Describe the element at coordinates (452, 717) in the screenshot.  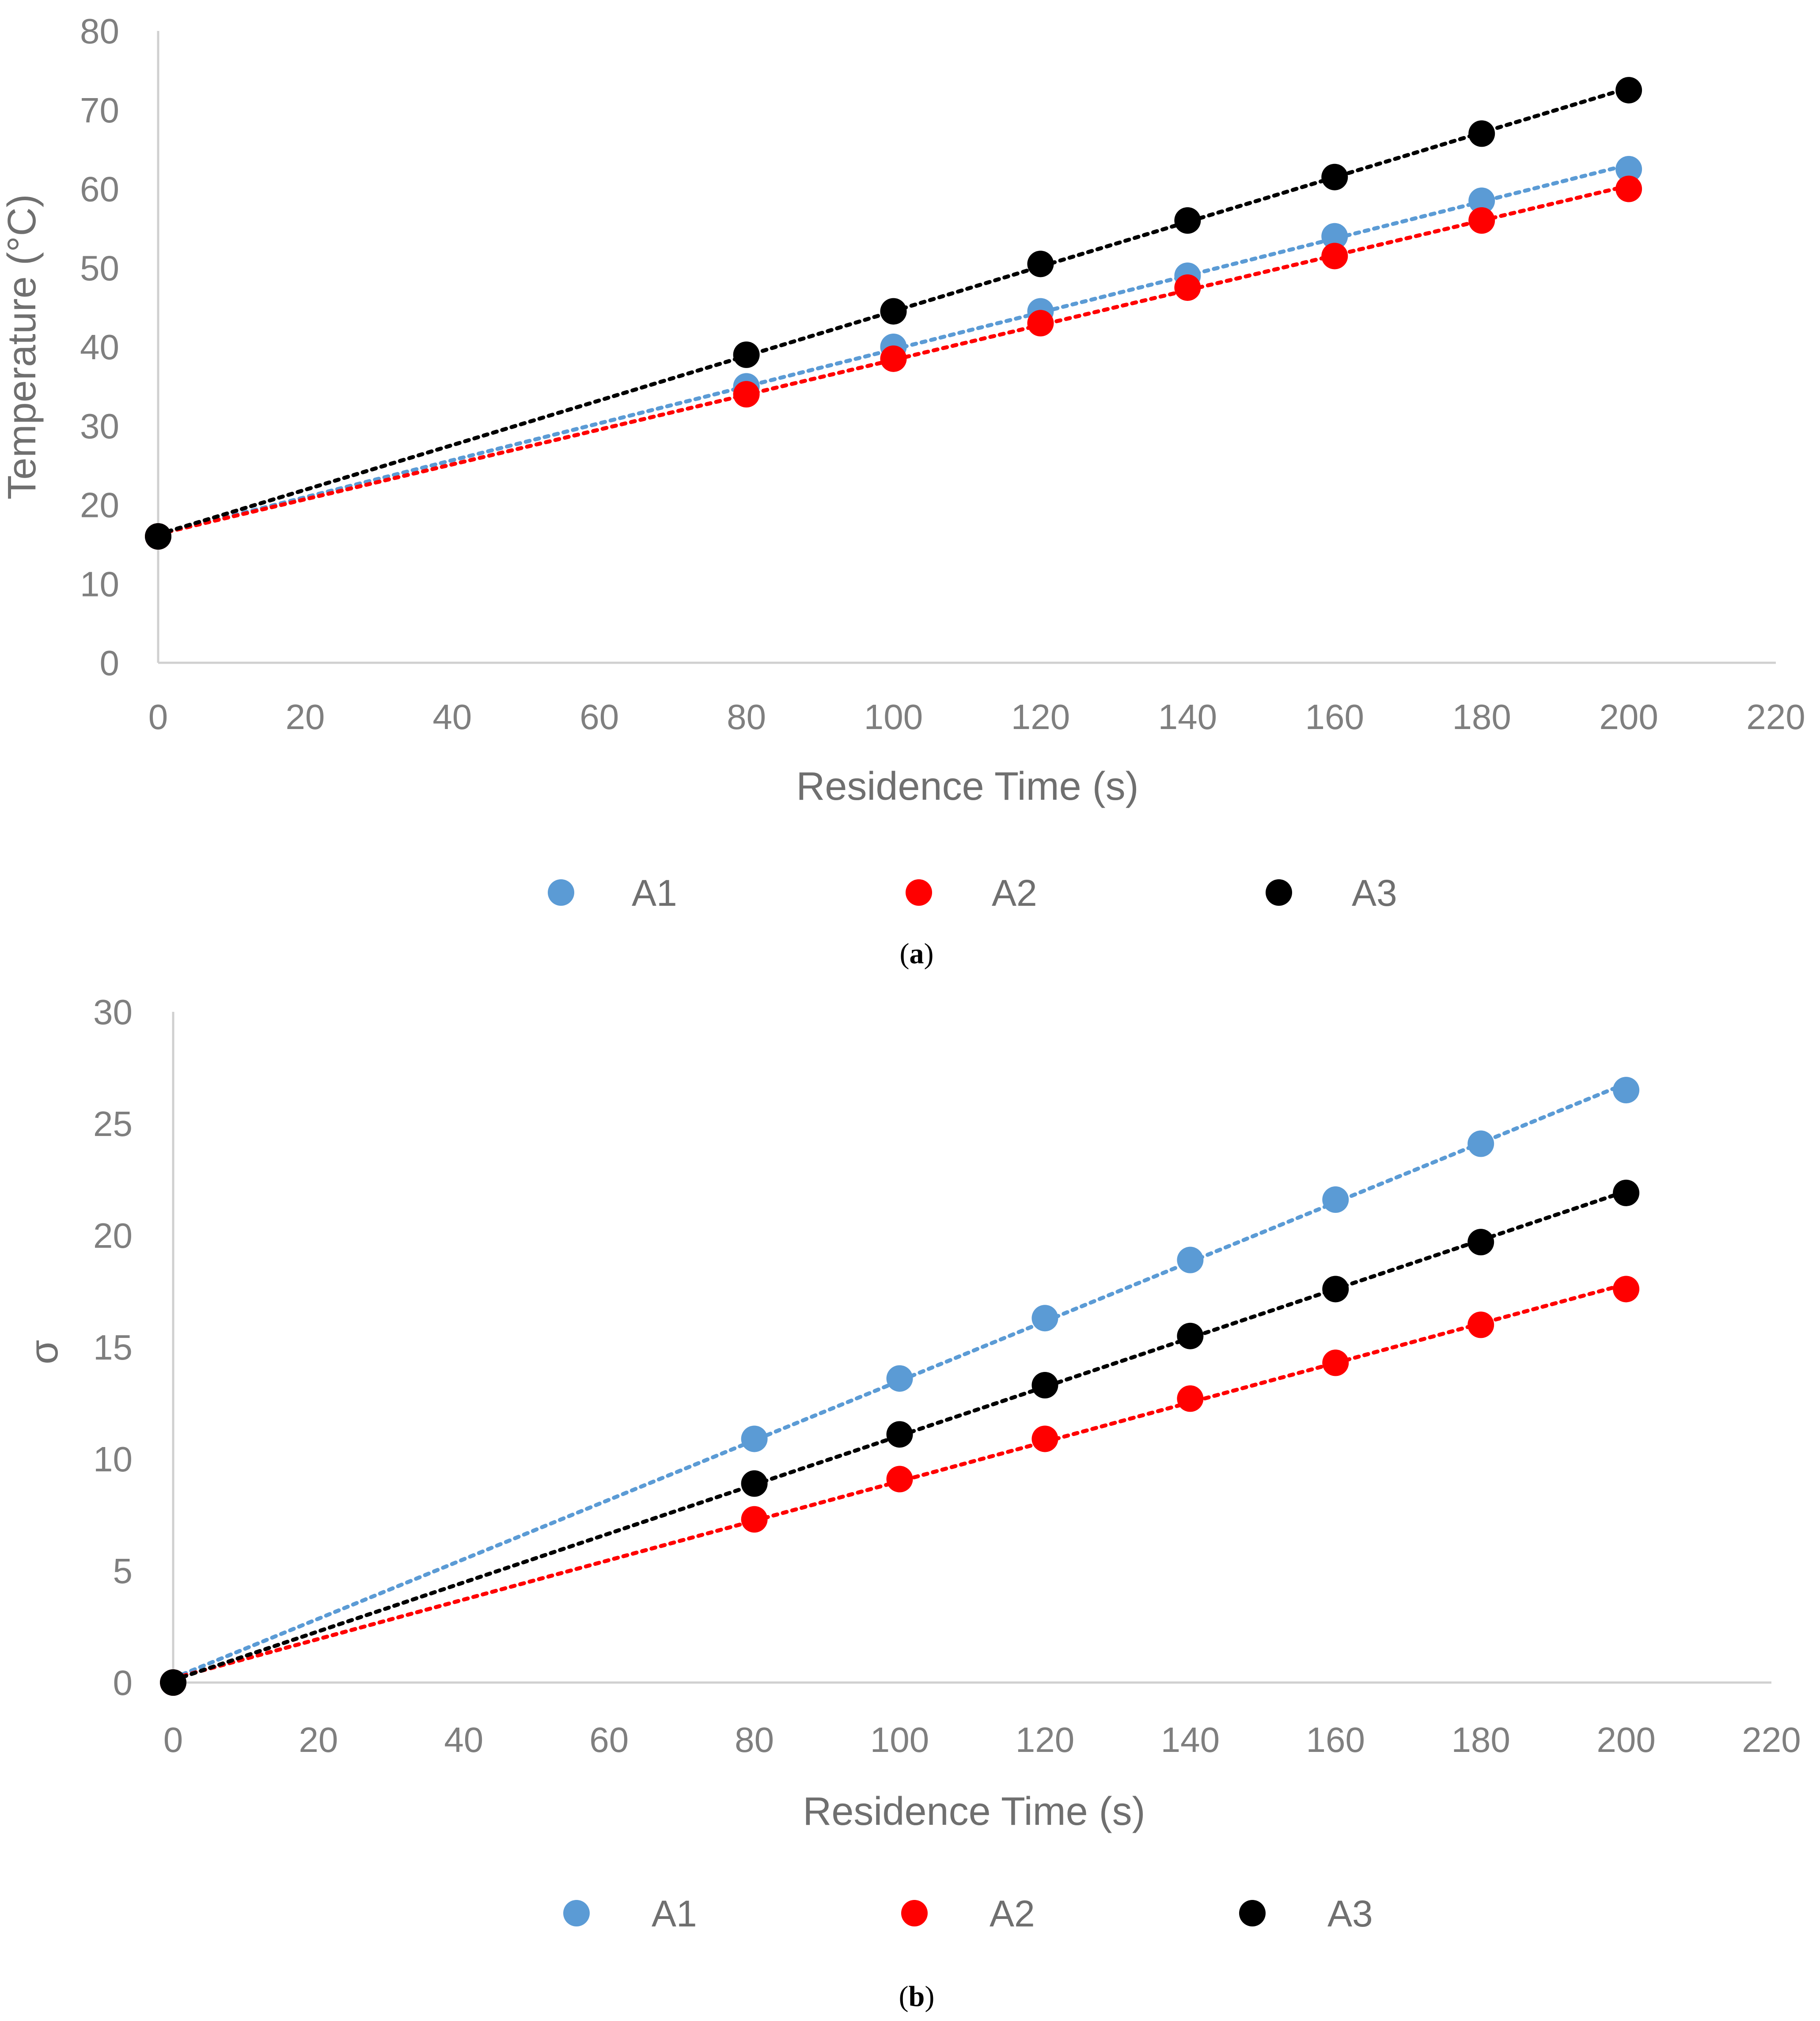
I see `chart-a-x-tick-label: 40` at that location.